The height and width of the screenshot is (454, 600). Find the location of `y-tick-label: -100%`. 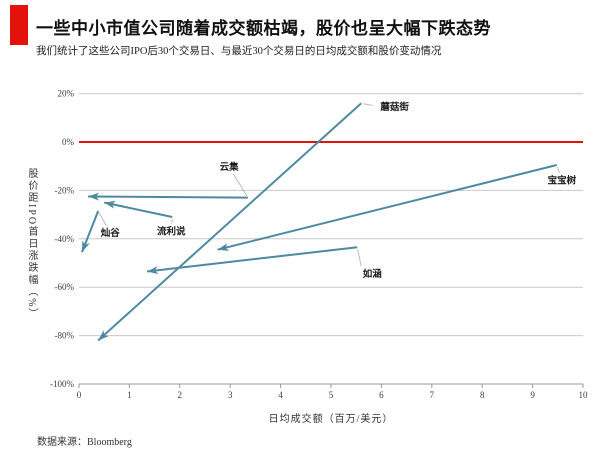

y-tick-label: -100% is located at coordinates (62, 384).